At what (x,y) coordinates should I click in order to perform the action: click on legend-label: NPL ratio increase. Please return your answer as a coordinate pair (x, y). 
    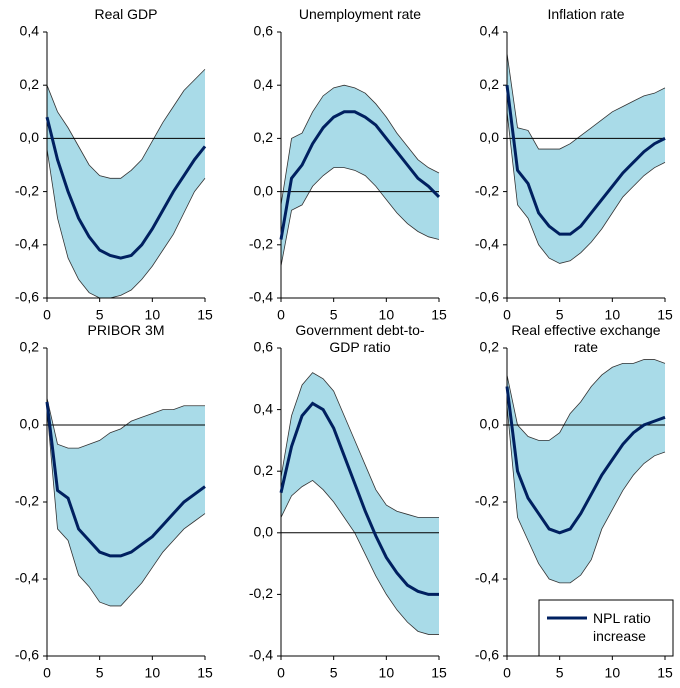
    Looking at the image, I should click on (622, 627).